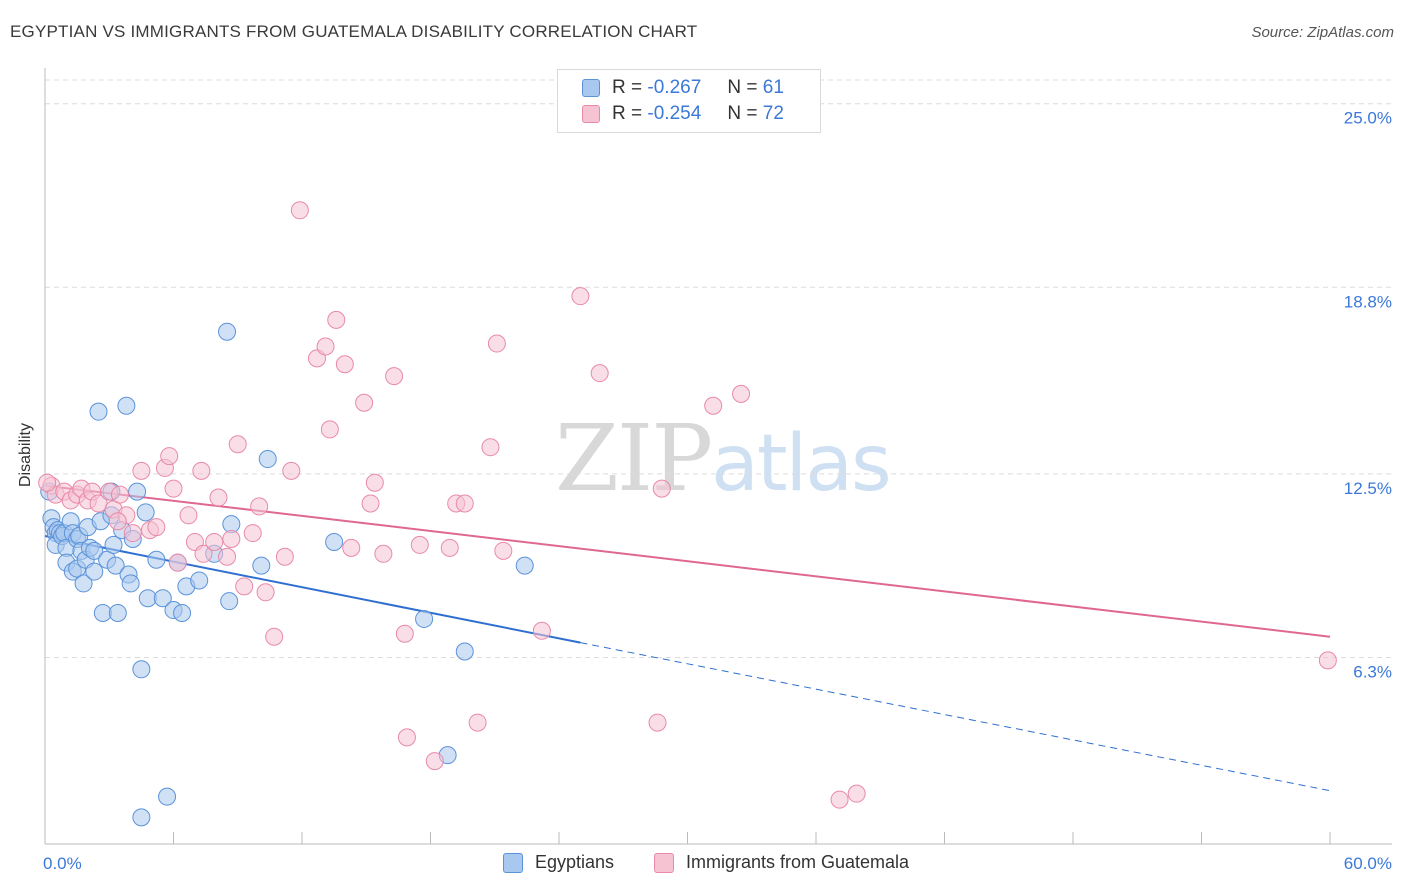 The width and height of the screenshot is (1406, 892). Describe the element at coordinates (801, 464) in the screenshot. I see `watermark-atlas: atlas` at that location.